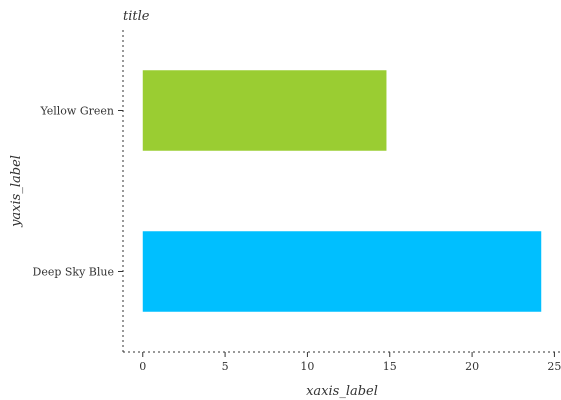 The height and width of the screenshot is (400, 561). Describe the element at coordinates (342, 271) in the screenshot. I see `bar-deep-sky-blue` at that location.